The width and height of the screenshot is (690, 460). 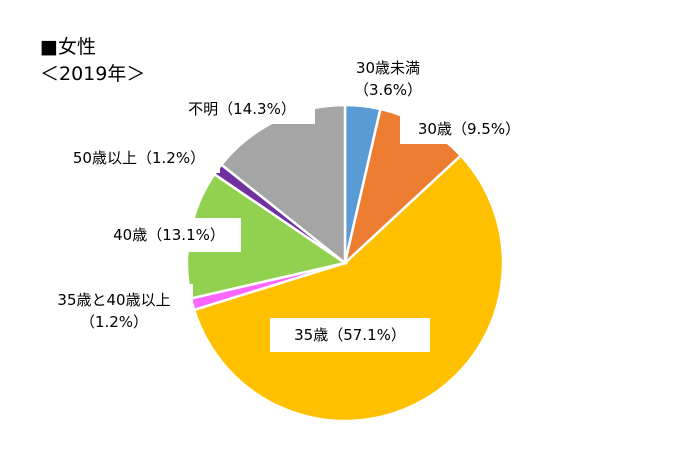 I want to click on chart-title-line2: ＜2019年＞, so click(x=93, y=74).